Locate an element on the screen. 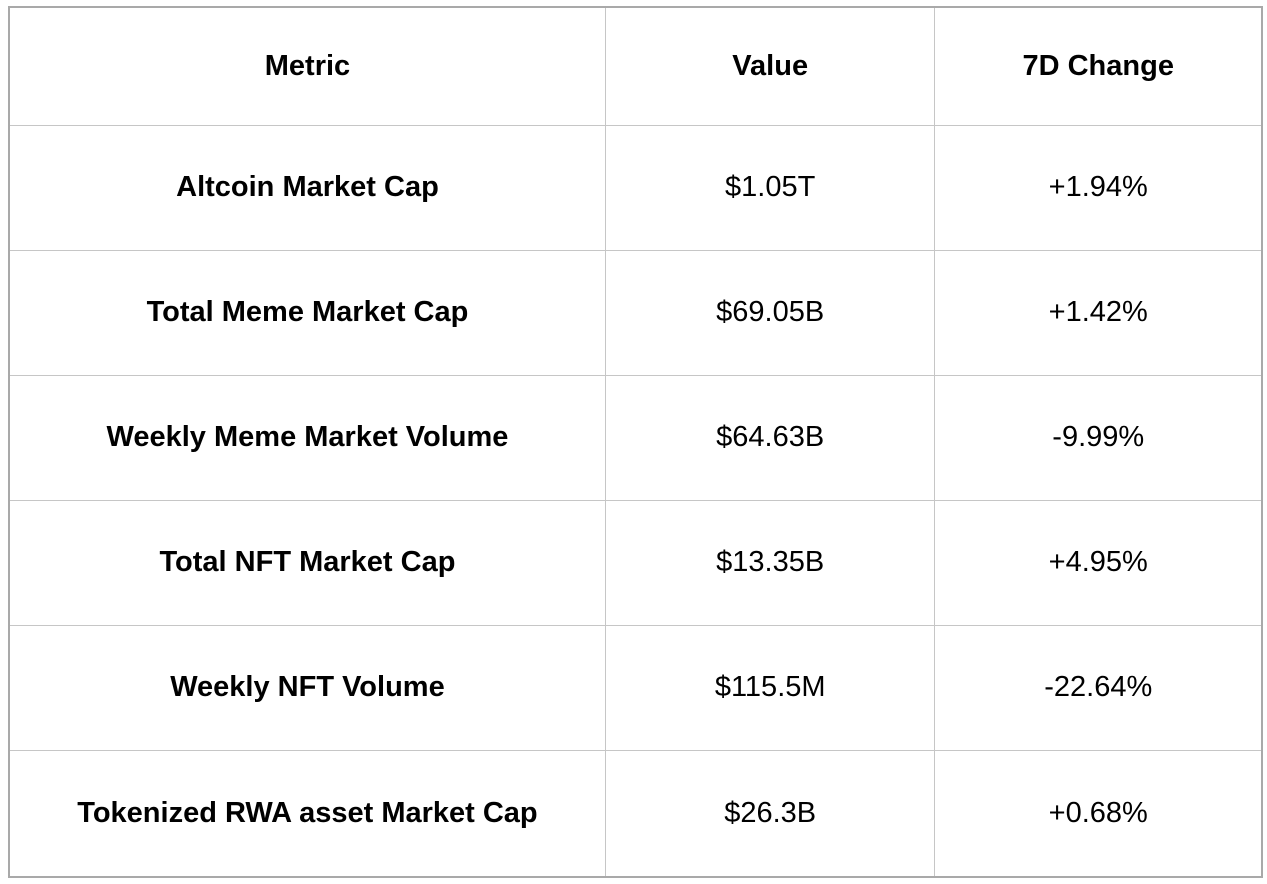 The image size is (1267, 884). metric-cell: Altcoin Market Cap is located at coordinates (307, 187).